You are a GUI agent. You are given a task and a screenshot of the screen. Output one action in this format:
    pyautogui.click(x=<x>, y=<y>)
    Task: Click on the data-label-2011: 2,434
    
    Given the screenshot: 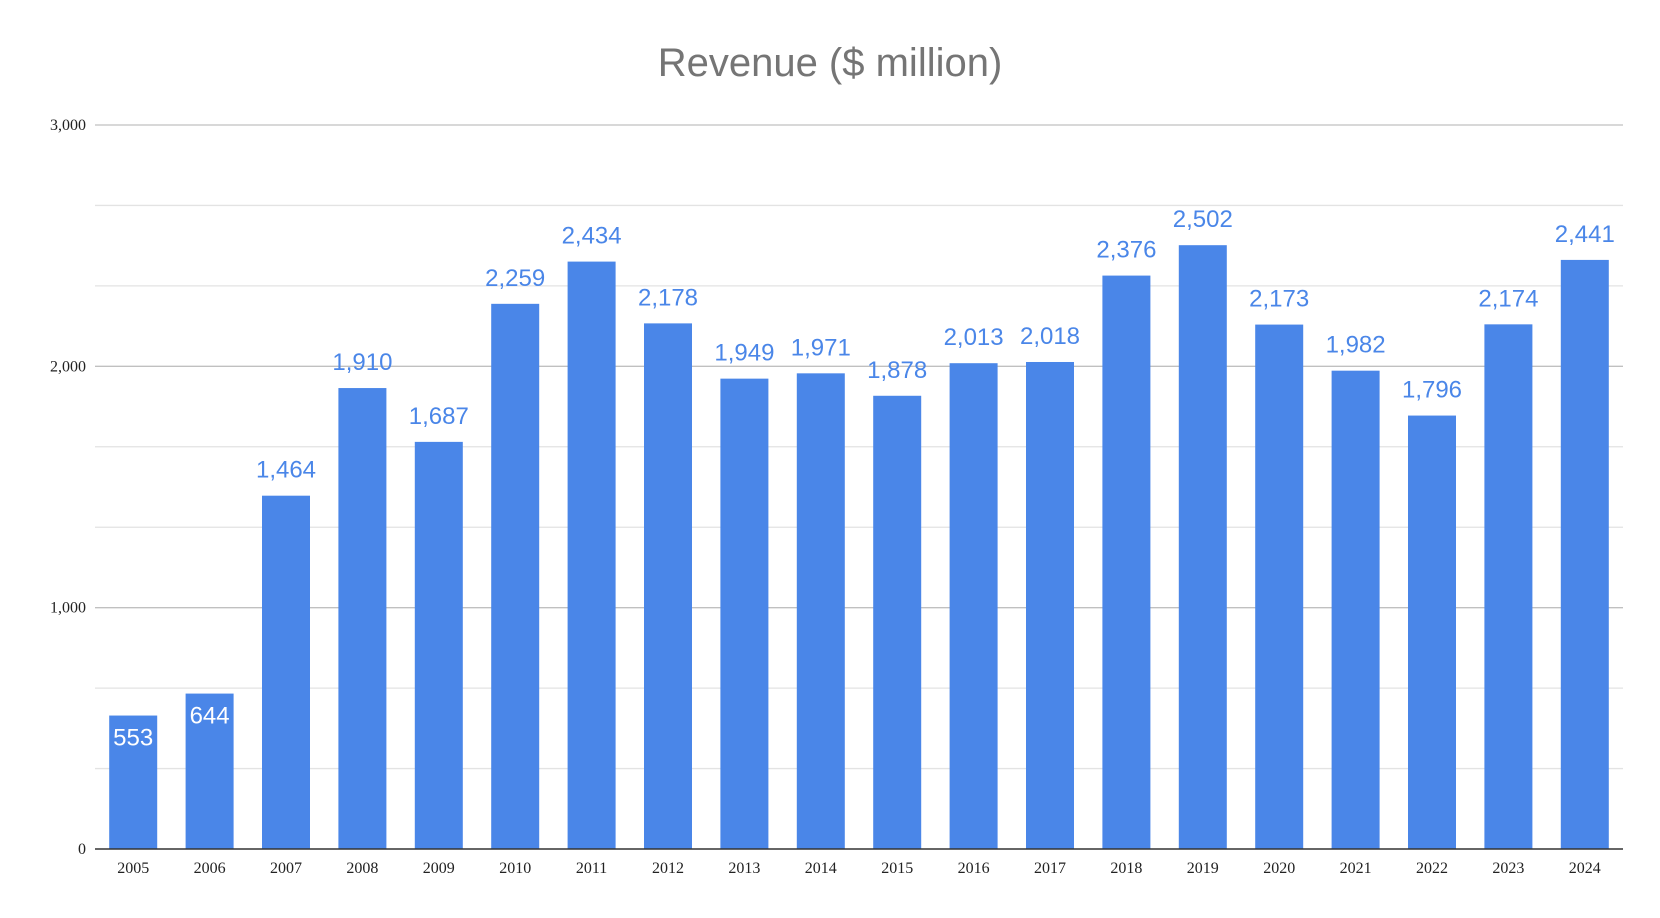 What is the action you would take?
    pyautogui.click(x=592, y=236)
    